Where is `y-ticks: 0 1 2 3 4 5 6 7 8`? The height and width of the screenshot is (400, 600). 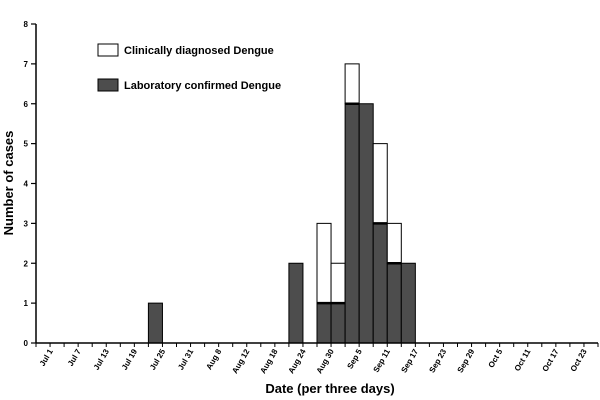
y-ticks: 0 1 2 3 4 5 6 7 8 is located at coordinates (30, 184).